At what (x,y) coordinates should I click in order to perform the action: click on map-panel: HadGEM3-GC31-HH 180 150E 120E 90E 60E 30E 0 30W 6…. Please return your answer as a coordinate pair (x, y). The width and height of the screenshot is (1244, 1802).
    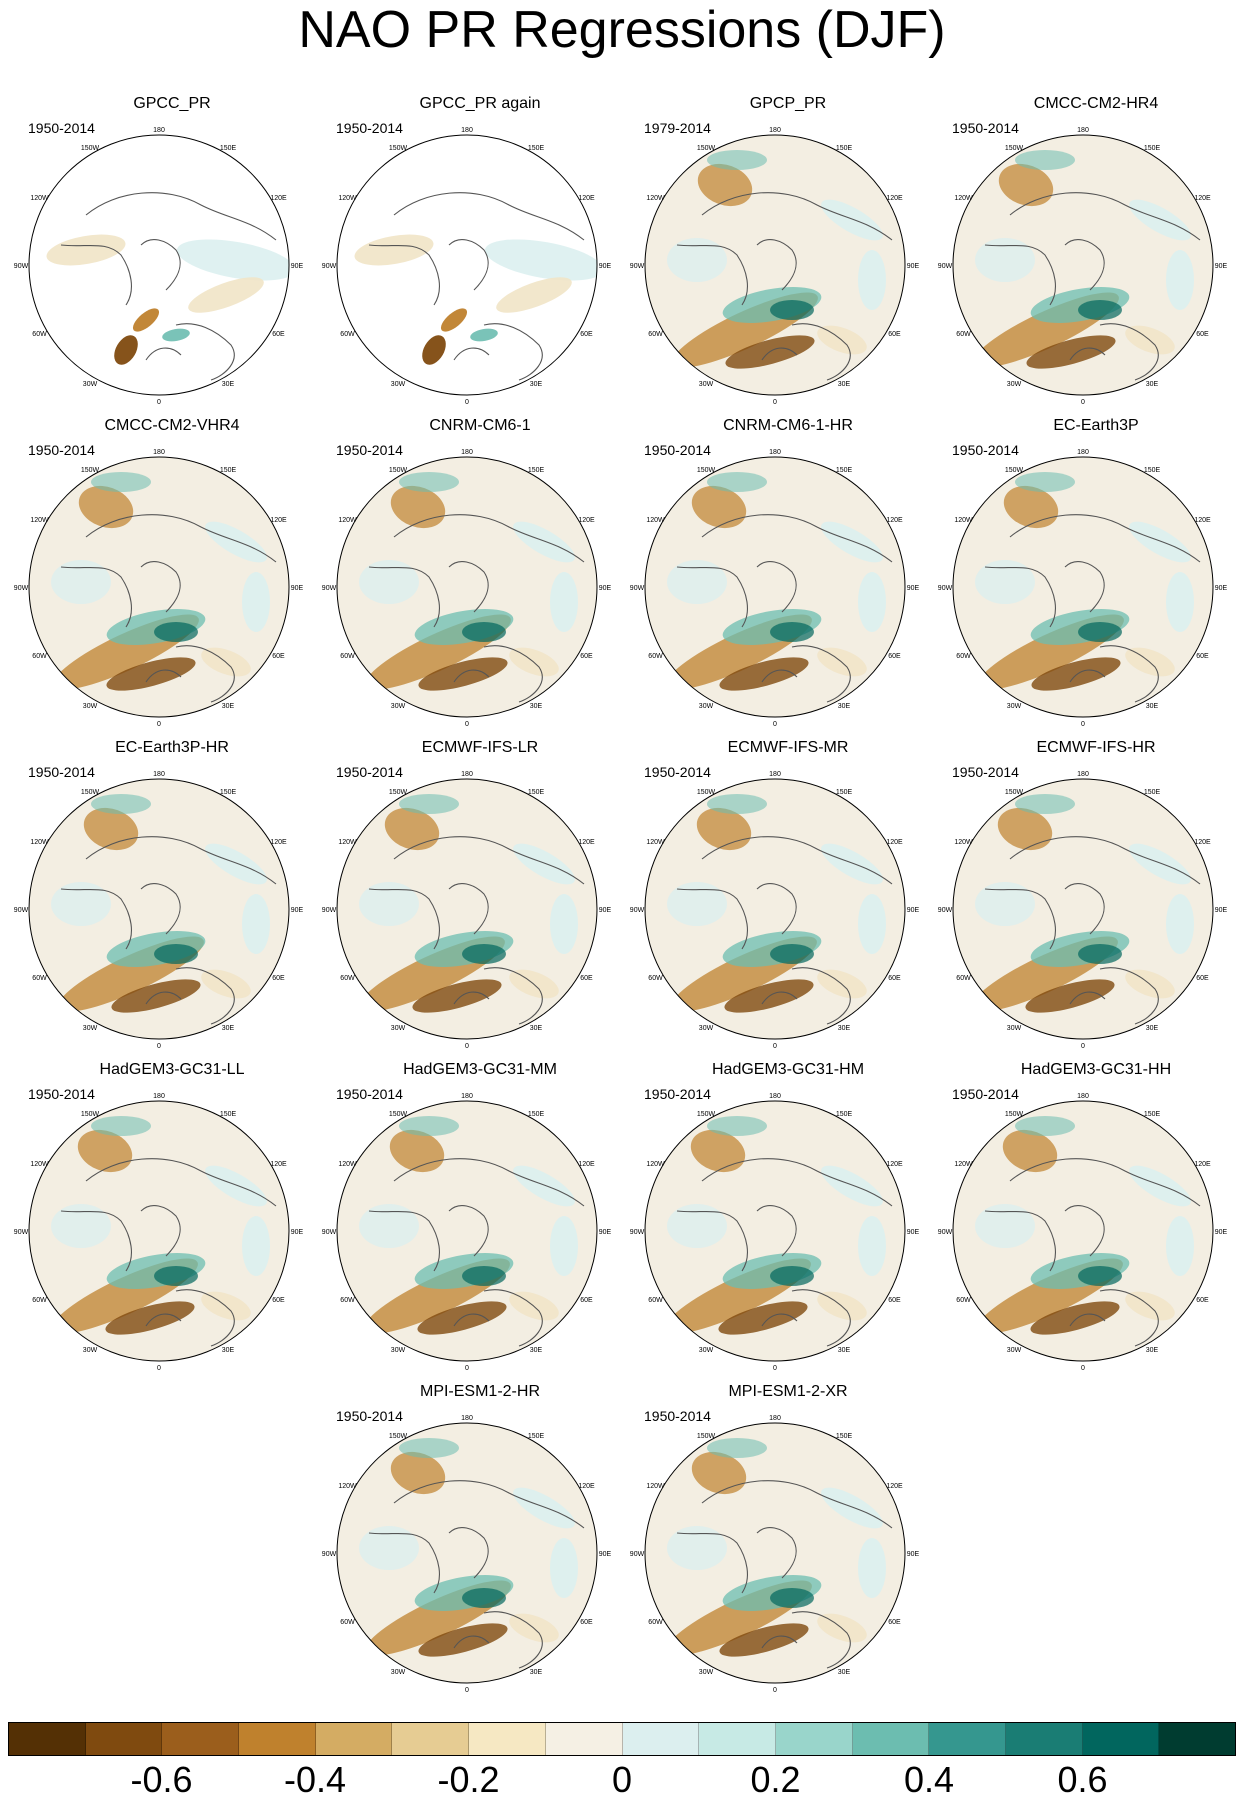
    Looking at the image, I should click on (1091, 1216).